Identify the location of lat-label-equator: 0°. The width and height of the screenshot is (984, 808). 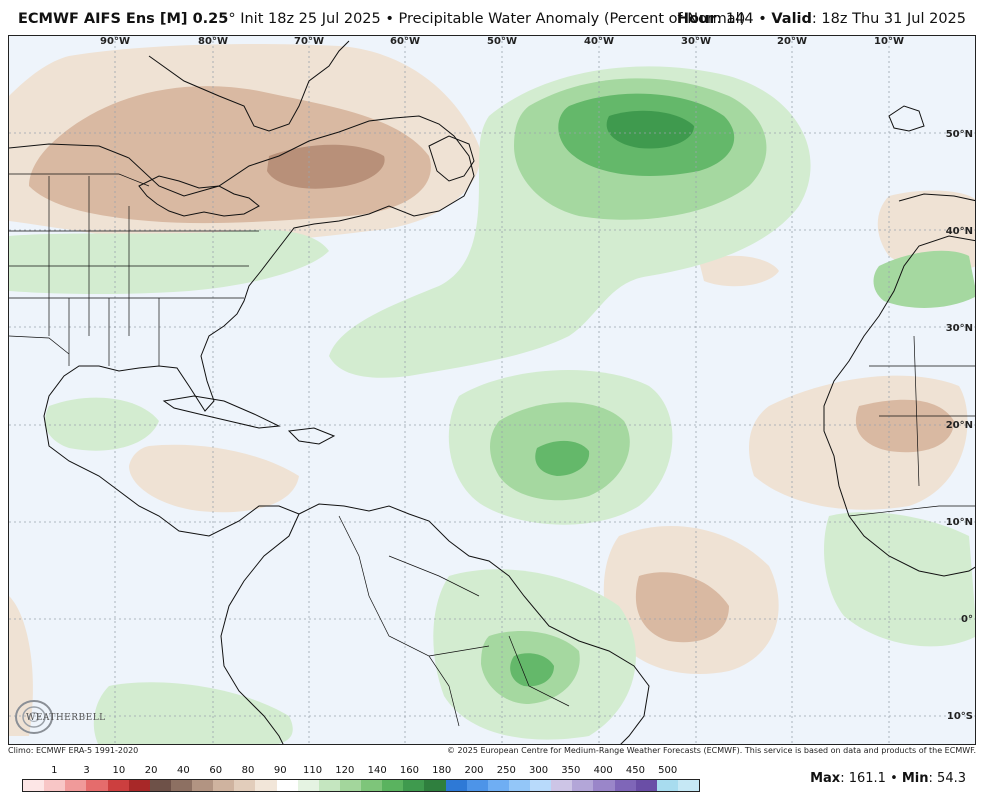
(967, 619).